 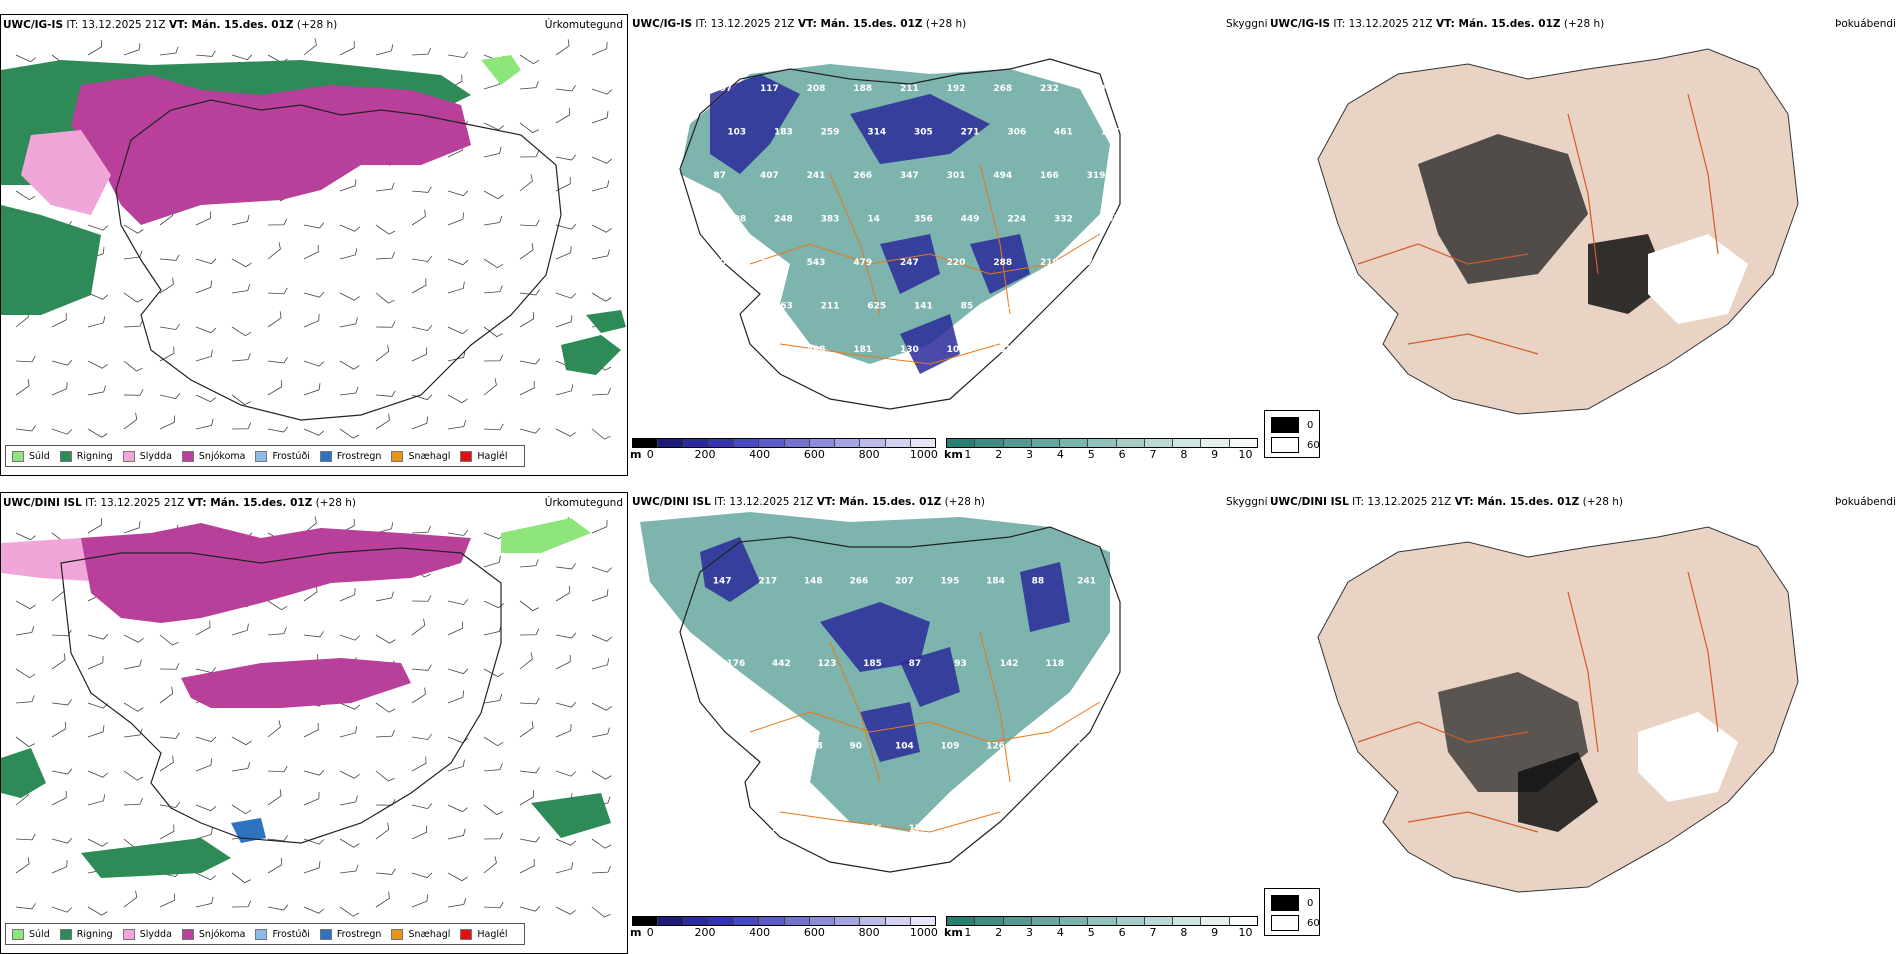 I want to click on ceiling-value-label: 87, so click(x=719, y=176).